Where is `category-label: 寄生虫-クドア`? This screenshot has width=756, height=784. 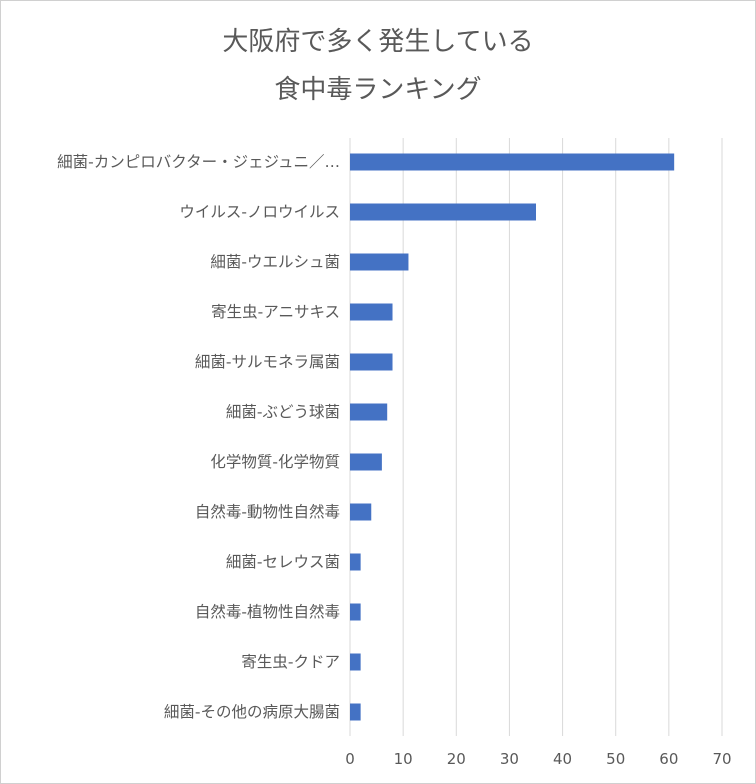
category-label: 寄生虫-クドア is located at coordinates (290, 662).